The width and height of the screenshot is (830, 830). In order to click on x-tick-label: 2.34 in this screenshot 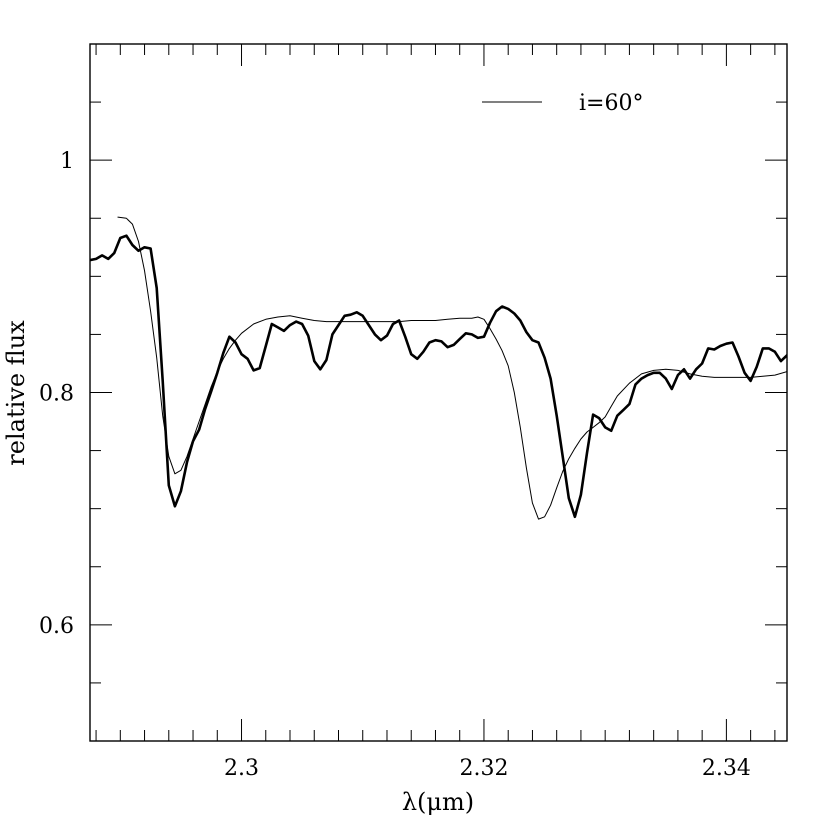, I will do `click(726, 768)`.